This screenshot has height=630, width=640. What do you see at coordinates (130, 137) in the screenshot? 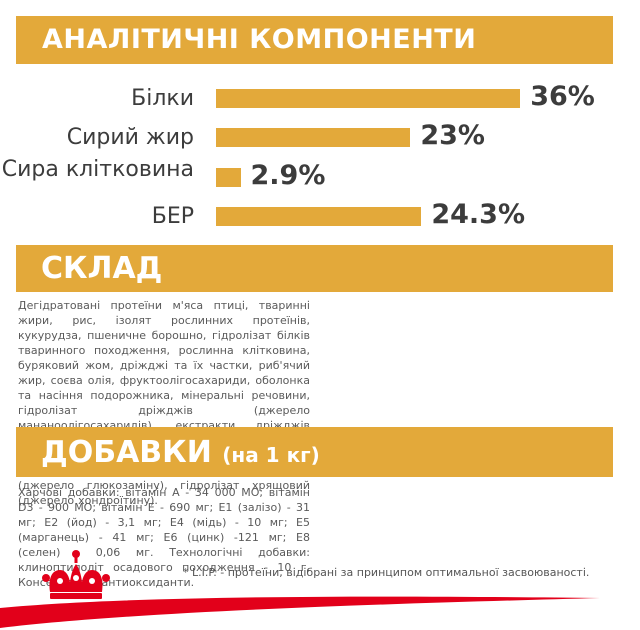
I see `metric-label: Сирий жир` at bounding box center [130, 137].